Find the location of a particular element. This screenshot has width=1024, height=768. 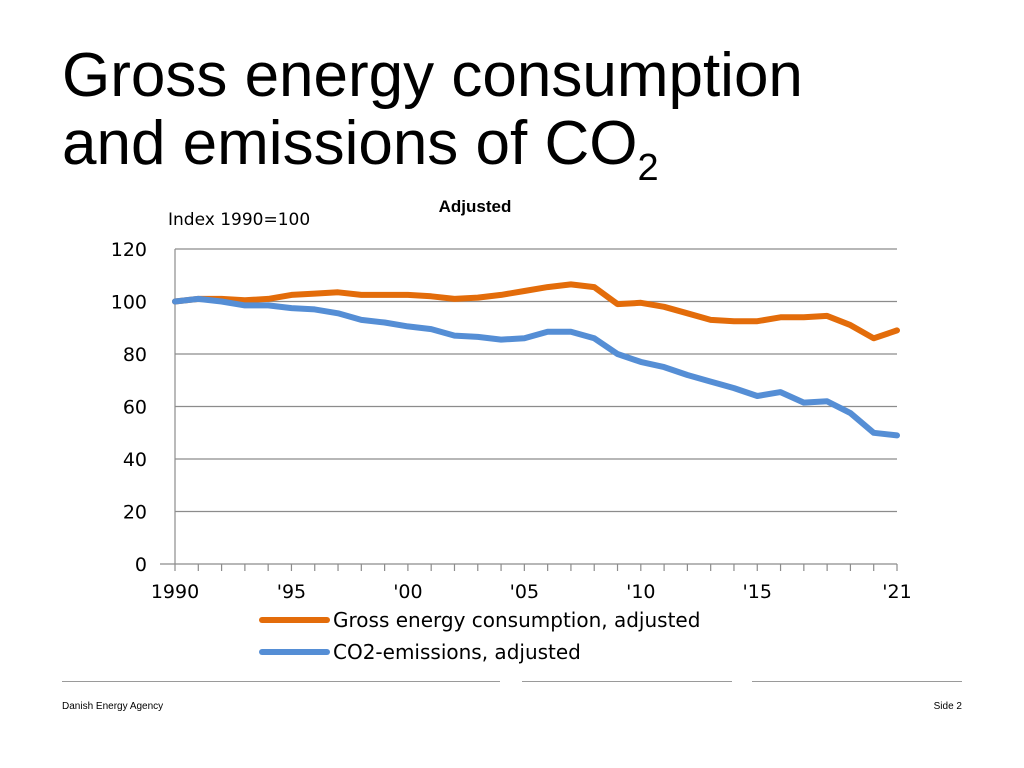

x-tick-labels: 1990 '95 '00 '05 '10 '15 '21 is located at coordinates (531, 592).